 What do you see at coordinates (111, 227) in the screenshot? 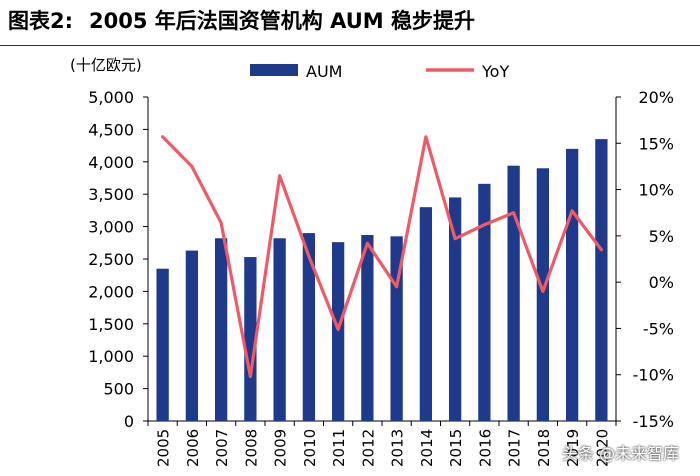
I see `y-left-tick-label: 3,000` at bounding box center [111, 227].